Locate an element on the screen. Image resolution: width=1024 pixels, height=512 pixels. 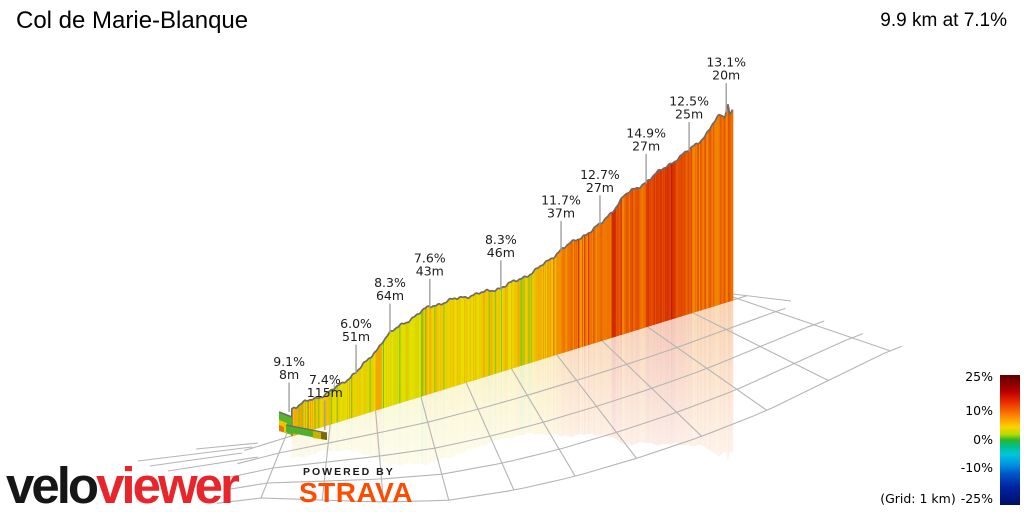
brand-viewer: viewer is located at coordinates (168, 484).